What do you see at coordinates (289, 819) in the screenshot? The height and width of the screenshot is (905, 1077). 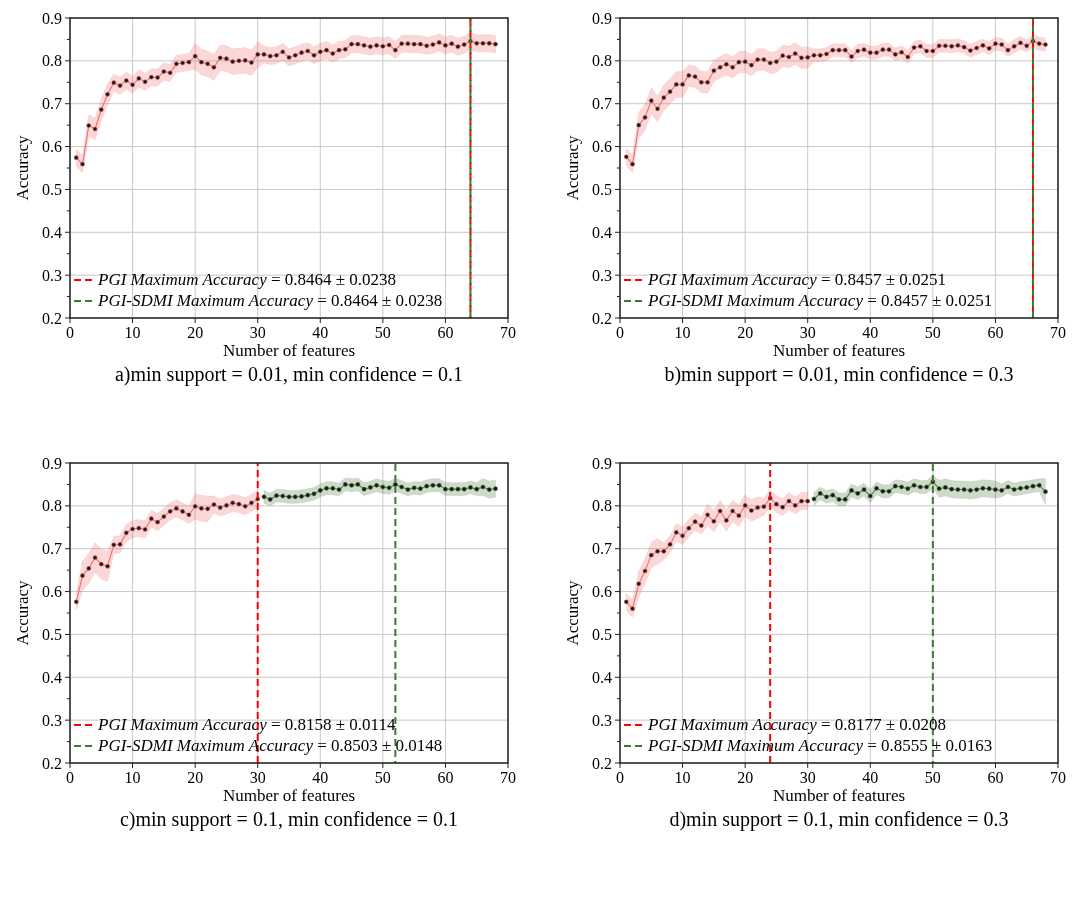 I see `text: c)min support = 0.1, min confidence = 0.1` at bounding box center [289, 819].